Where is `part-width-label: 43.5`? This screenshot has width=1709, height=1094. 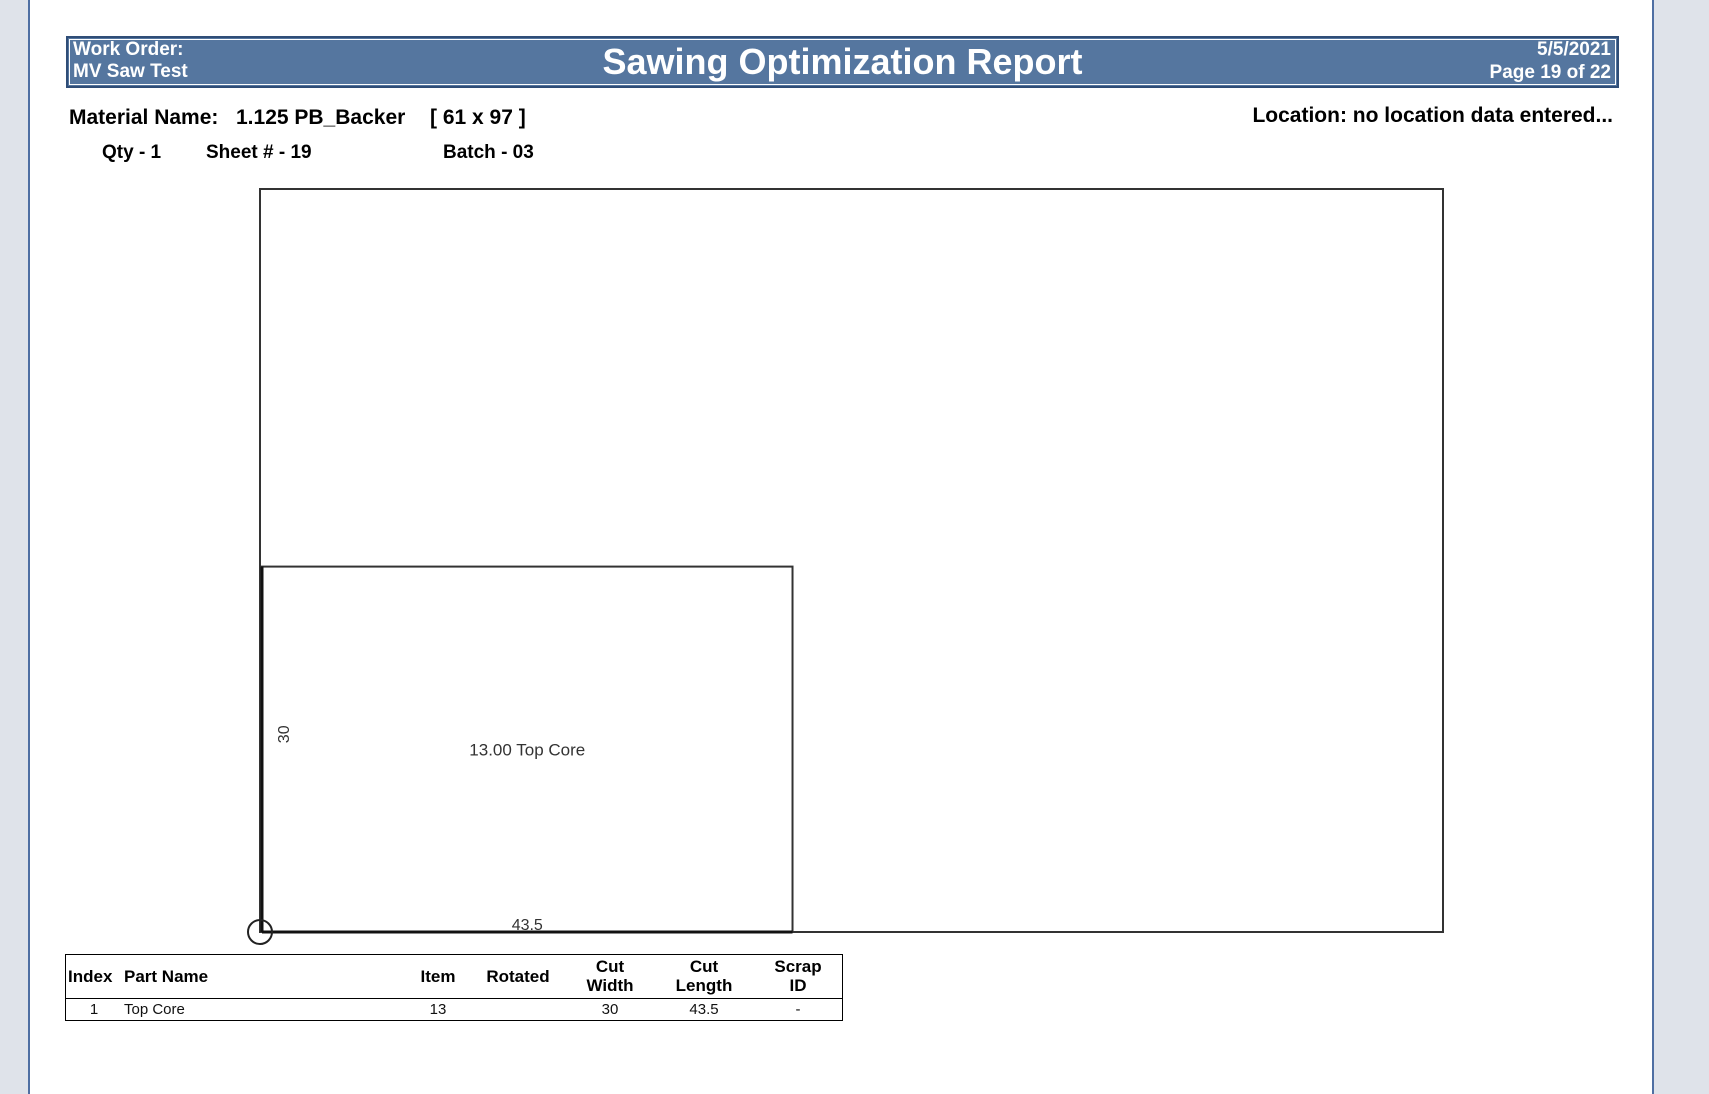
part-width-label: 43.5 is located at coordinates (527, 925).